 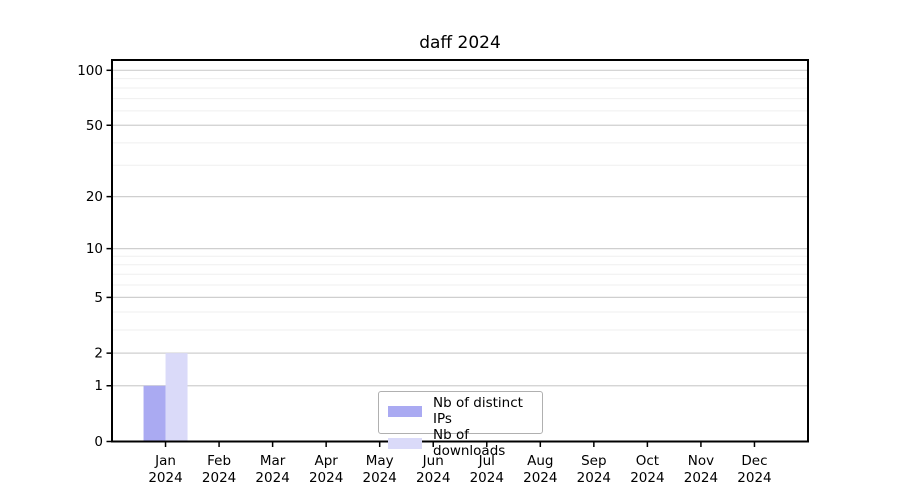 I want to click on legend-item-downloads: Nb of downloads, so click(x=460, y=443).